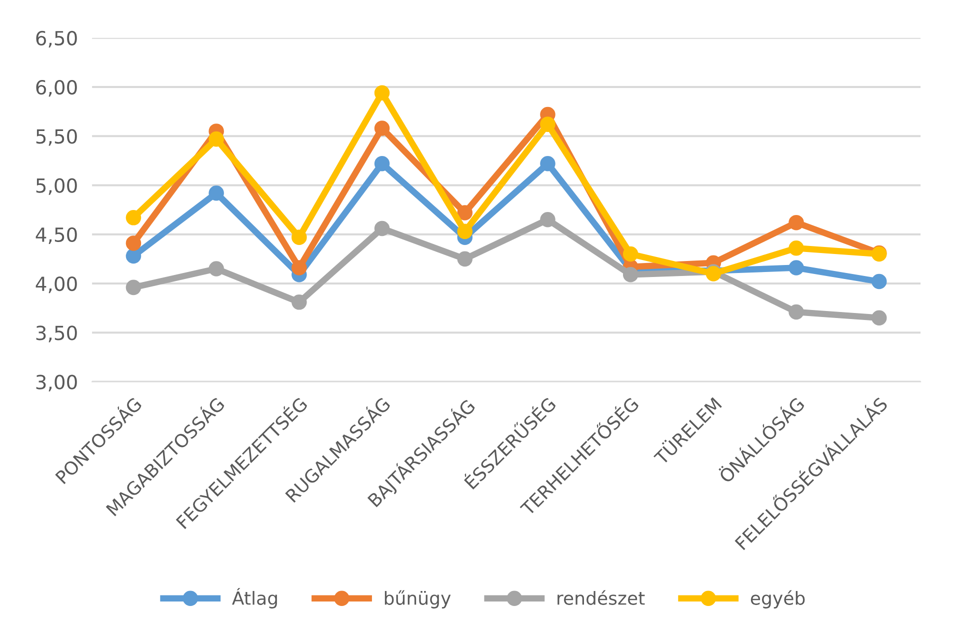 The width and height of the screenshot is (969, 631). Describe the element at coordinates (56, 383) in the screenshot. I see `y-tick-label: 3,00` at that location.